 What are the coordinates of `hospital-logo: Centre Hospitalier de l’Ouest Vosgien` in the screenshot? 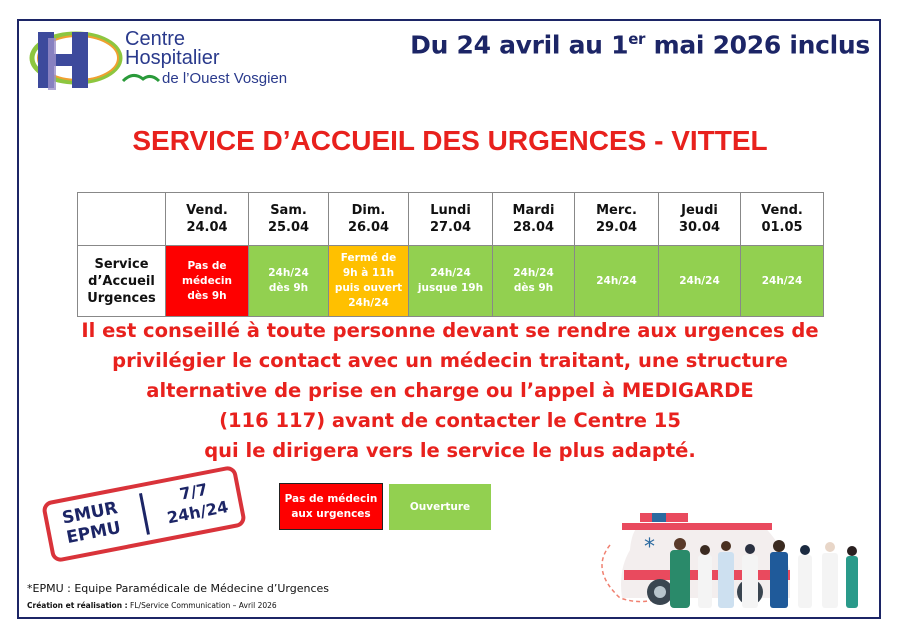 It's located at (168, 59).